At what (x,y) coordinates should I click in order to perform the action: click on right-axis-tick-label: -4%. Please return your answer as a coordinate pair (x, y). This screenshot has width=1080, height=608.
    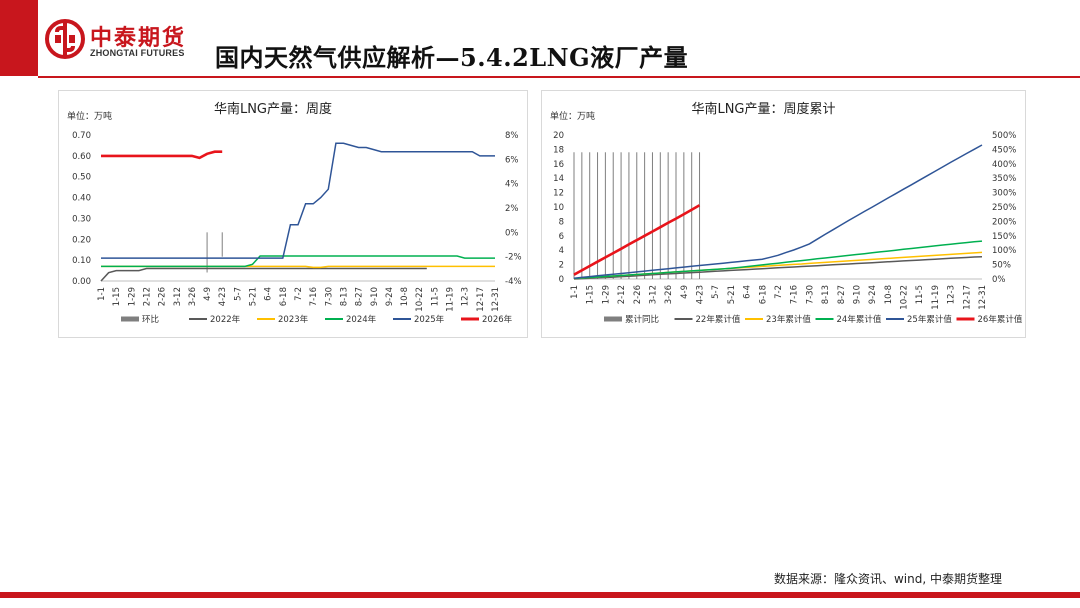
    Looking at the image, I should click on (513, 282).